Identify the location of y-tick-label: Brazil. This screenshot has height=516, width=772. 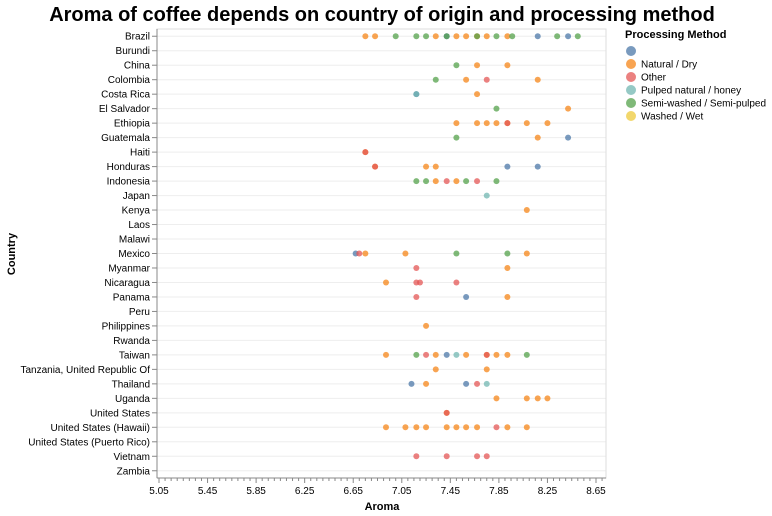
(137, 37).